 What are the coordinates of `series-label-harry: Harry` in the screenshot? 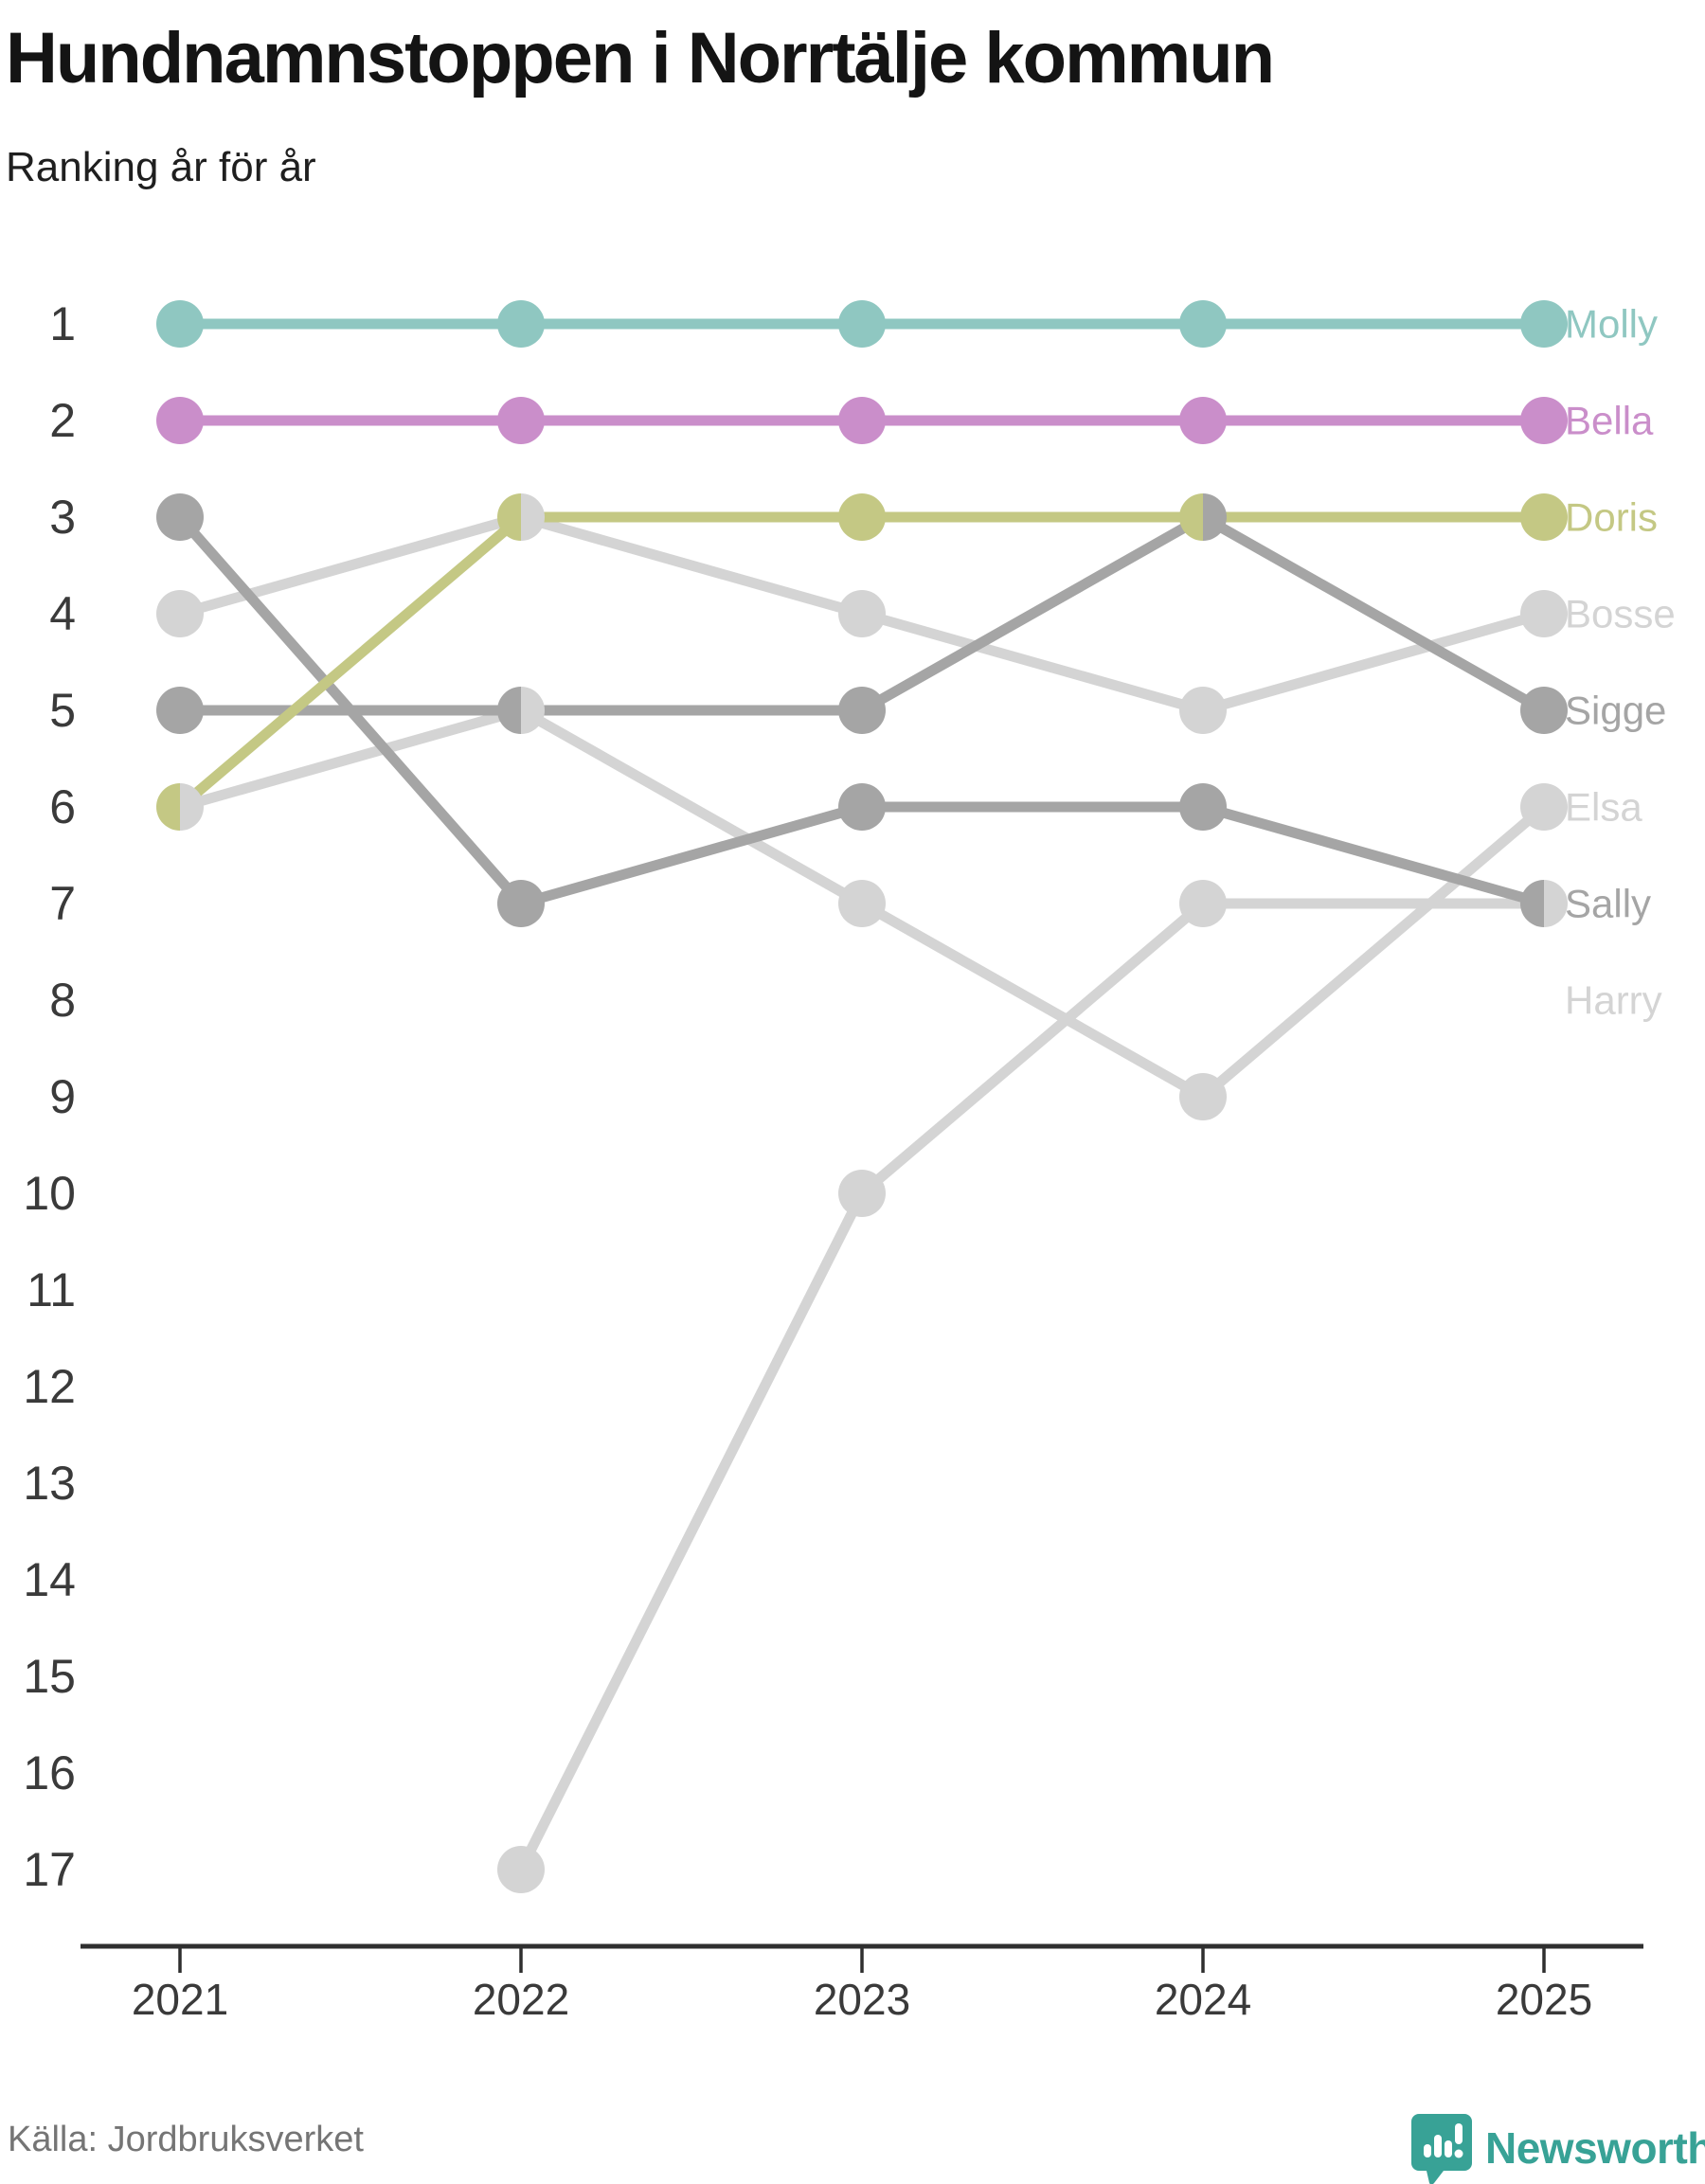 It's located at (1613, 1000).